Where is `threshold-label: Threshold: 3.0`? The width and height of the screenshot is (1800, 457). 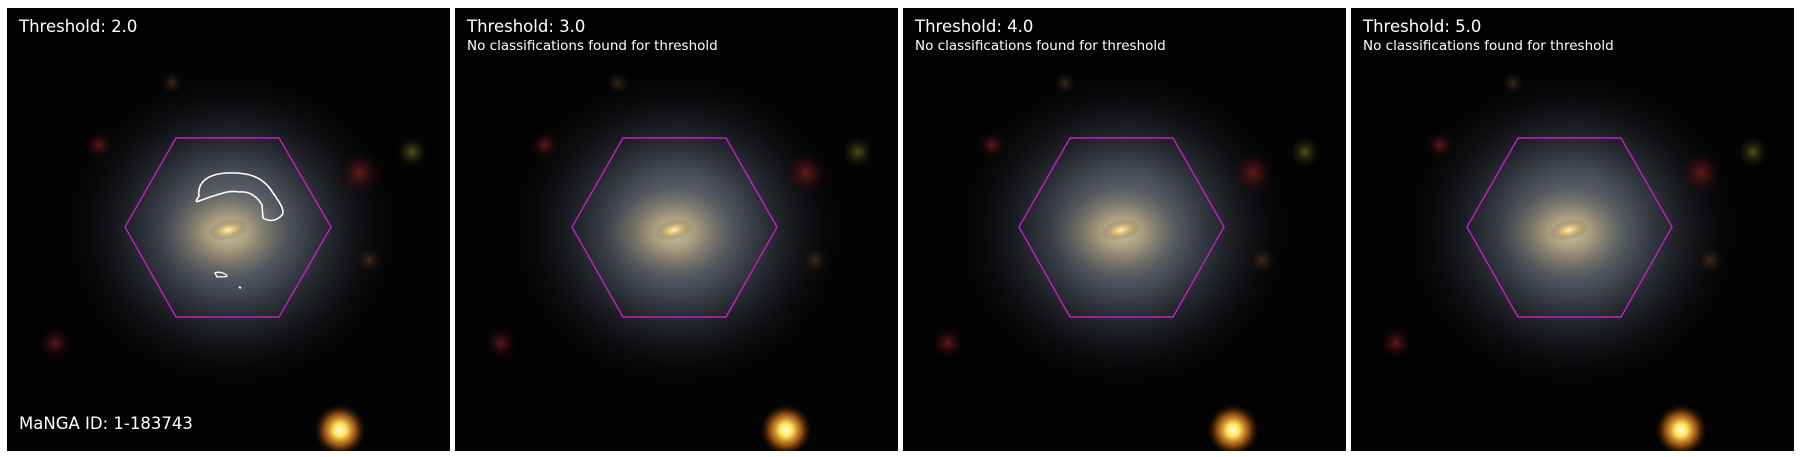
threshold-label: Threshold: 3.0 is located at coordinates (526, 26).